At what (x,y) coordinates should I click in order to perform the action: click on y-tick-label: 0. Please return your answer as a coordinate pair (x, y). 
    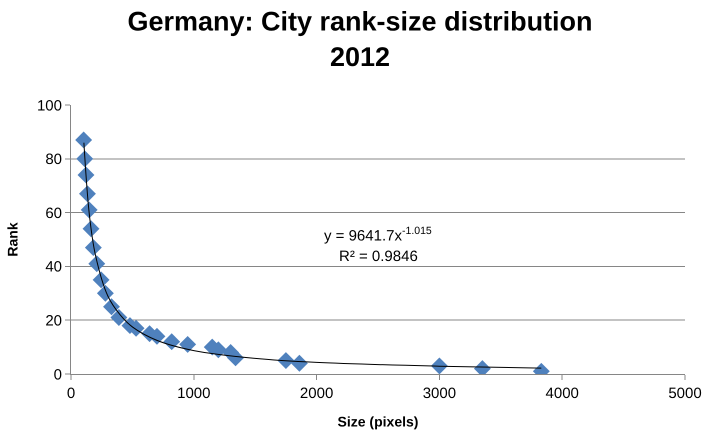
    Looking at the image, I should click on (58, 375).